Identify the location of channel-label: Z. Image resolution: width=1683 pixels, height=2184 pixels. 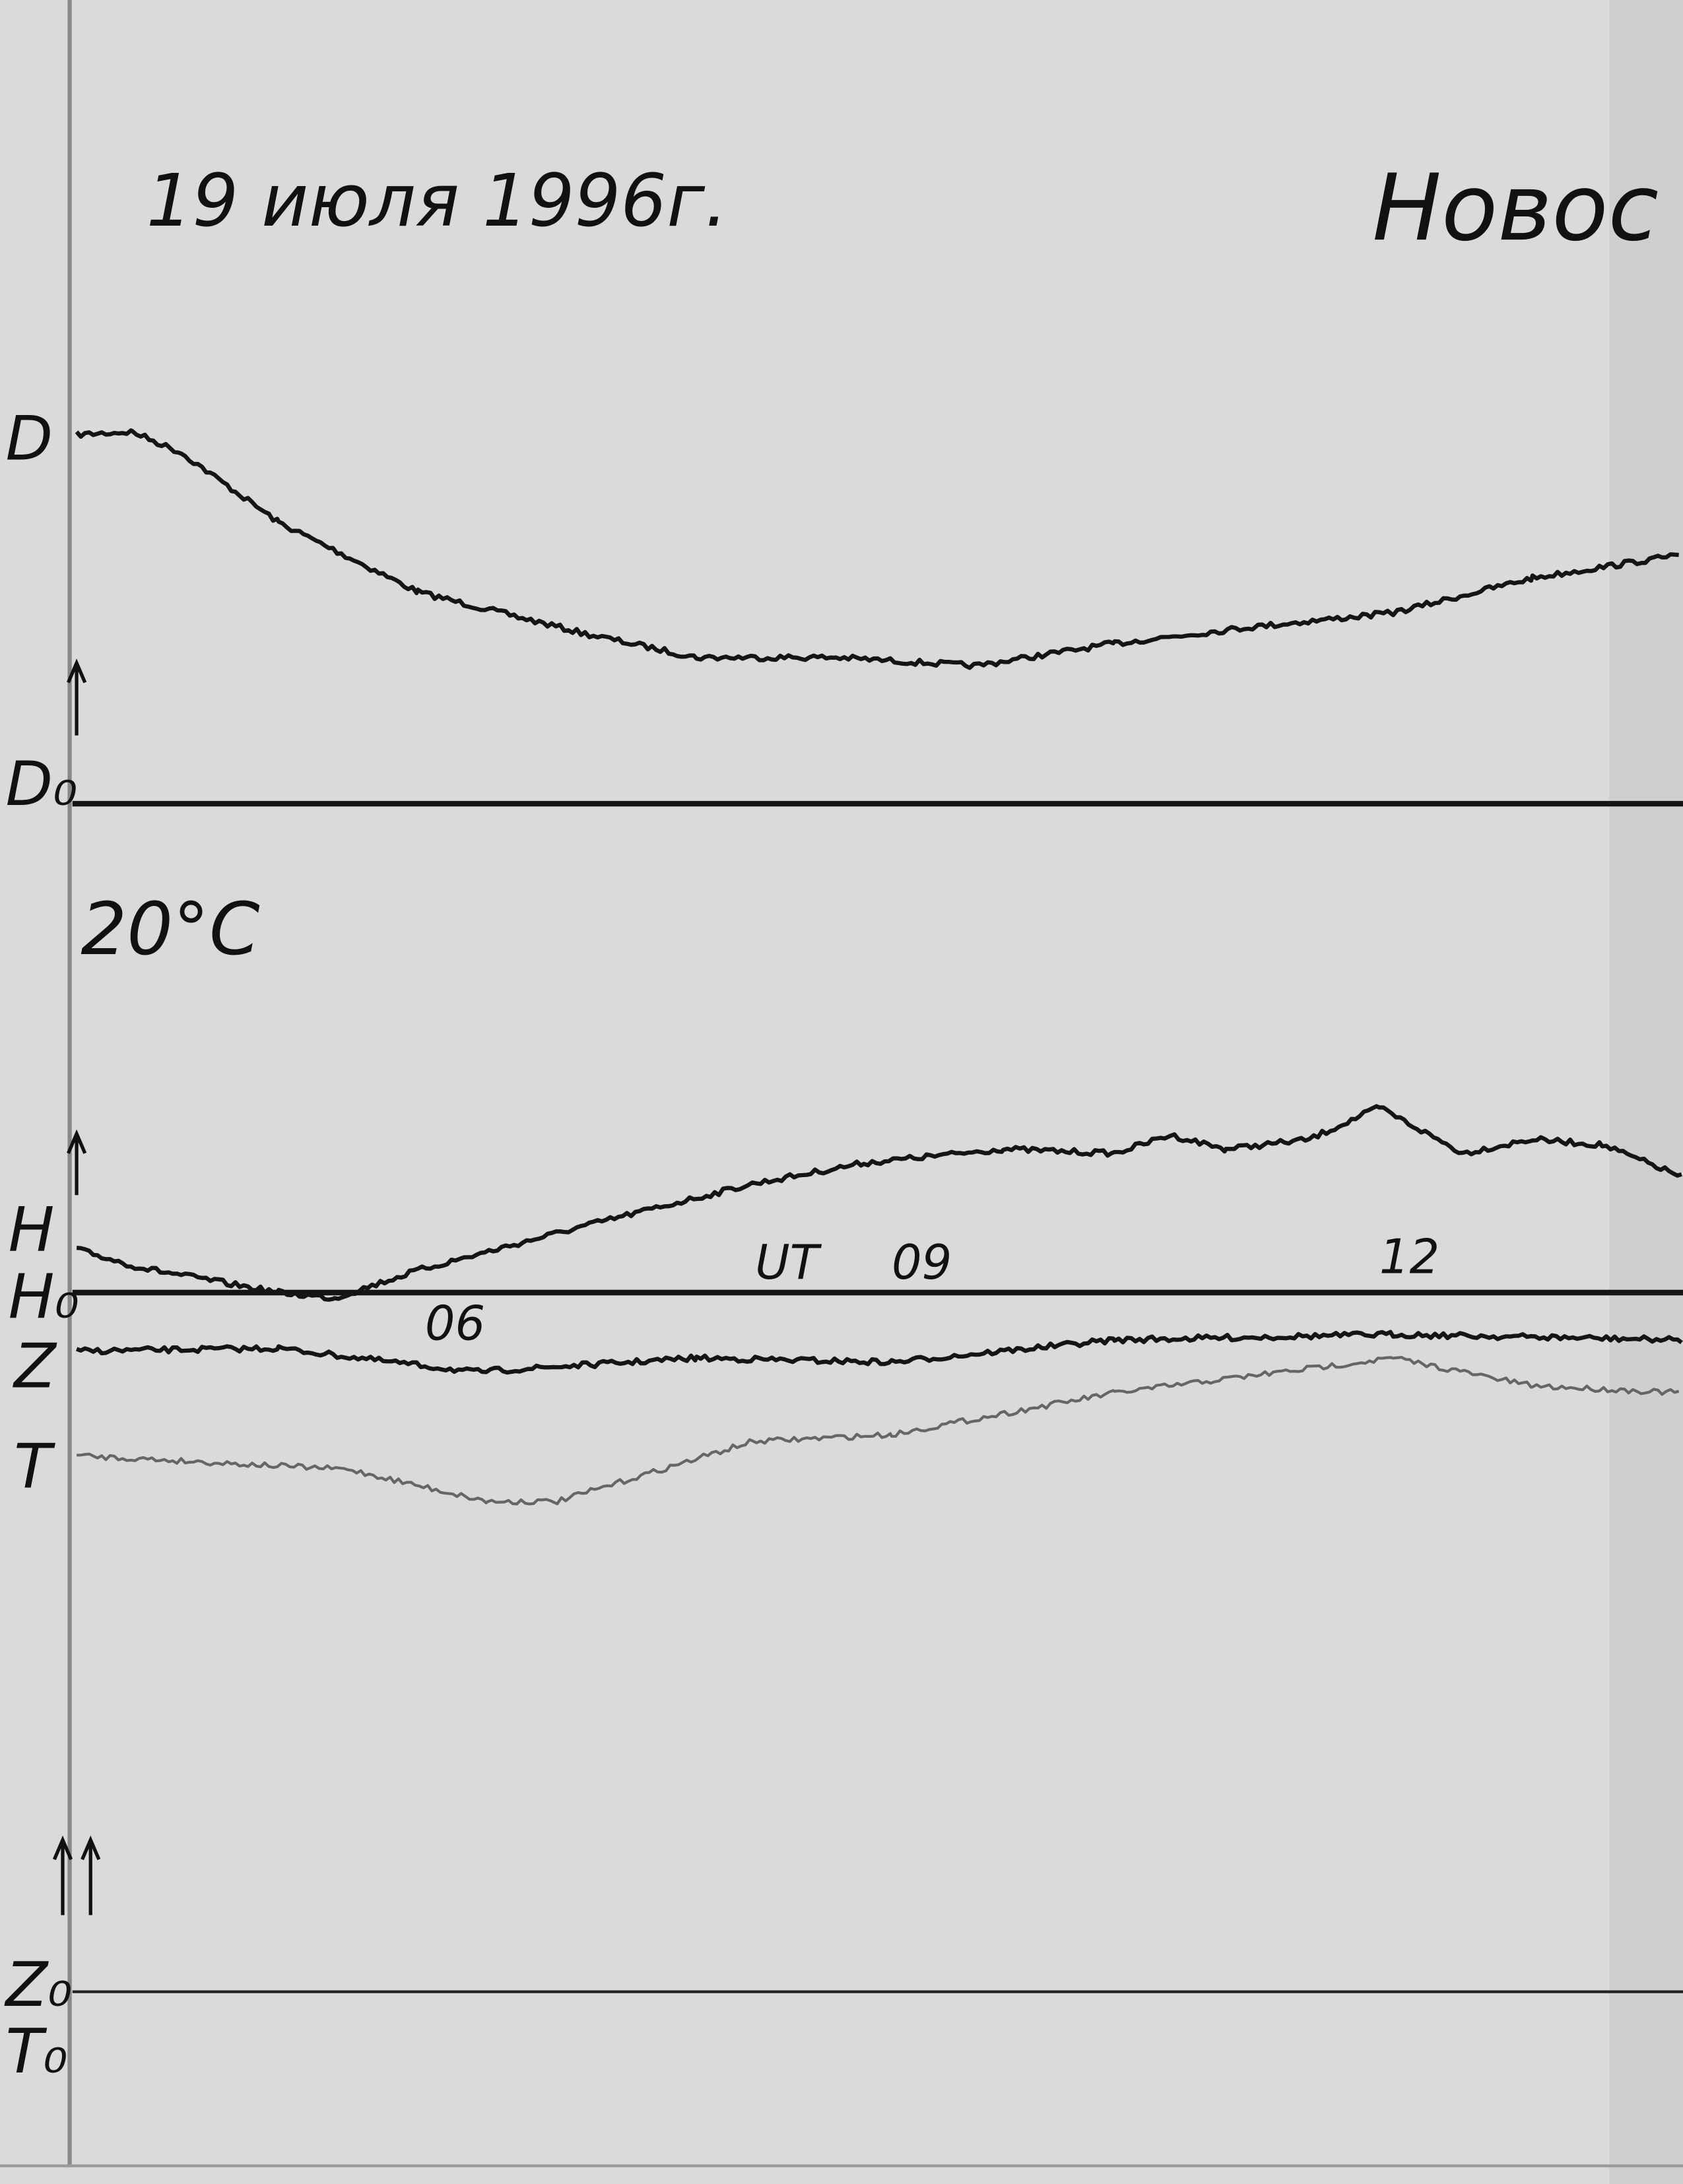
(34, 1366).